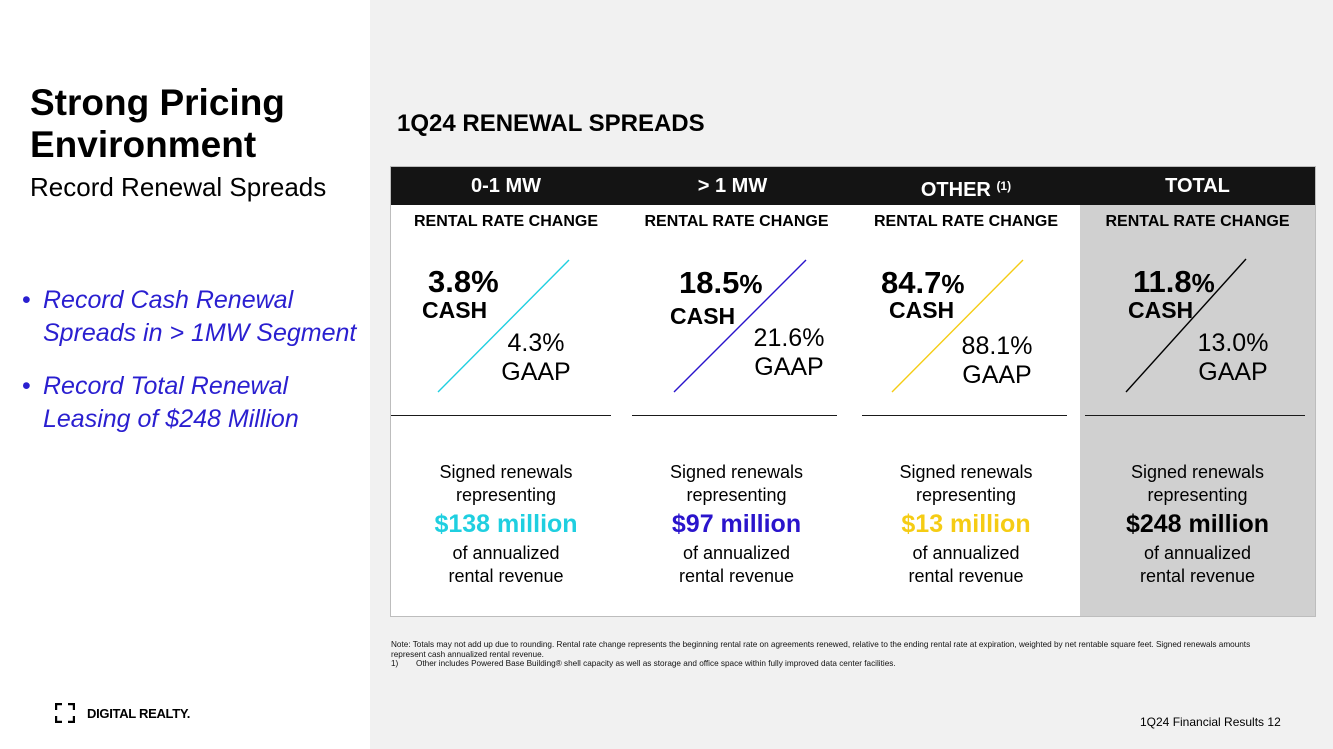  I want to click on gaap-value-block: 21.6% GAAP, so click(789, 353).